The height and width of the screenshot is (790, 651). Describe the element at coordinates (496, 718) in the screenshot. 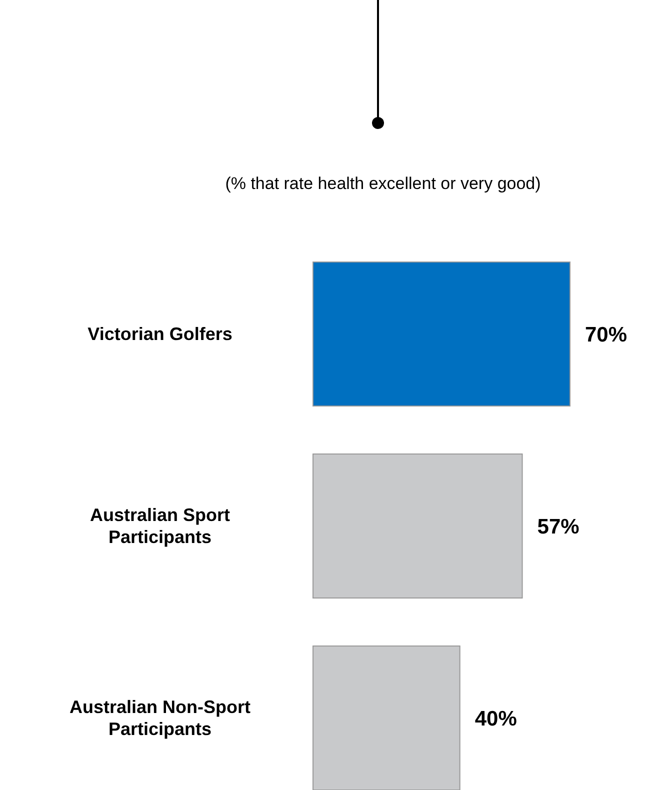

I see `data-label: 40%` at that location.